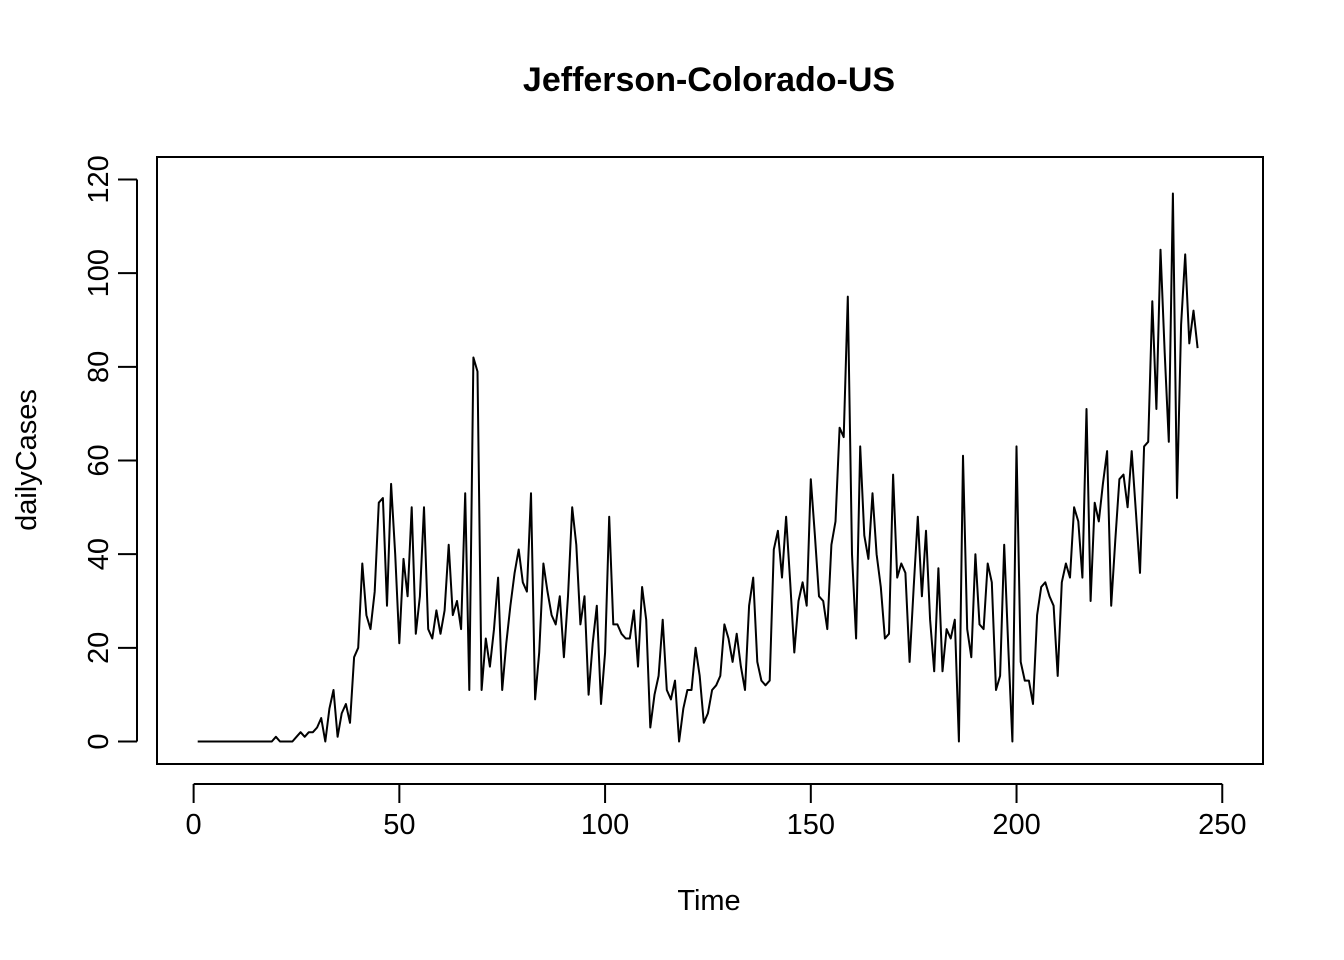  Describe the element at coordinates (99, 648) in the screenshot. I see `y-tick-label: 20` at that location.